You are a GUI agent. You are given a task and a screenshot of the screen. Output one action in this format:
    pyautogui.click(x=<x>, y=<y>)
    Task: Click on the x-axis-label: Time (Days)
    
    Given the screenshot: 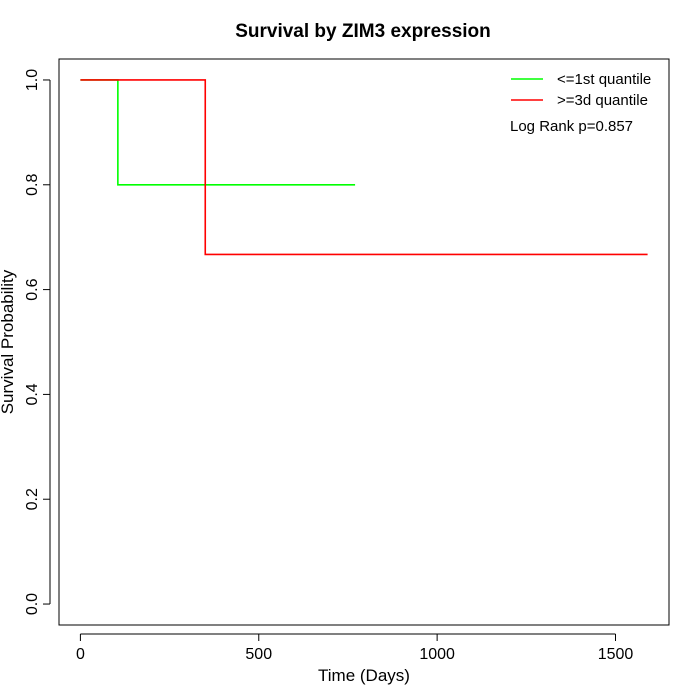 What is the action you would take?
    pyautogui.click(x=364, y=675)
    